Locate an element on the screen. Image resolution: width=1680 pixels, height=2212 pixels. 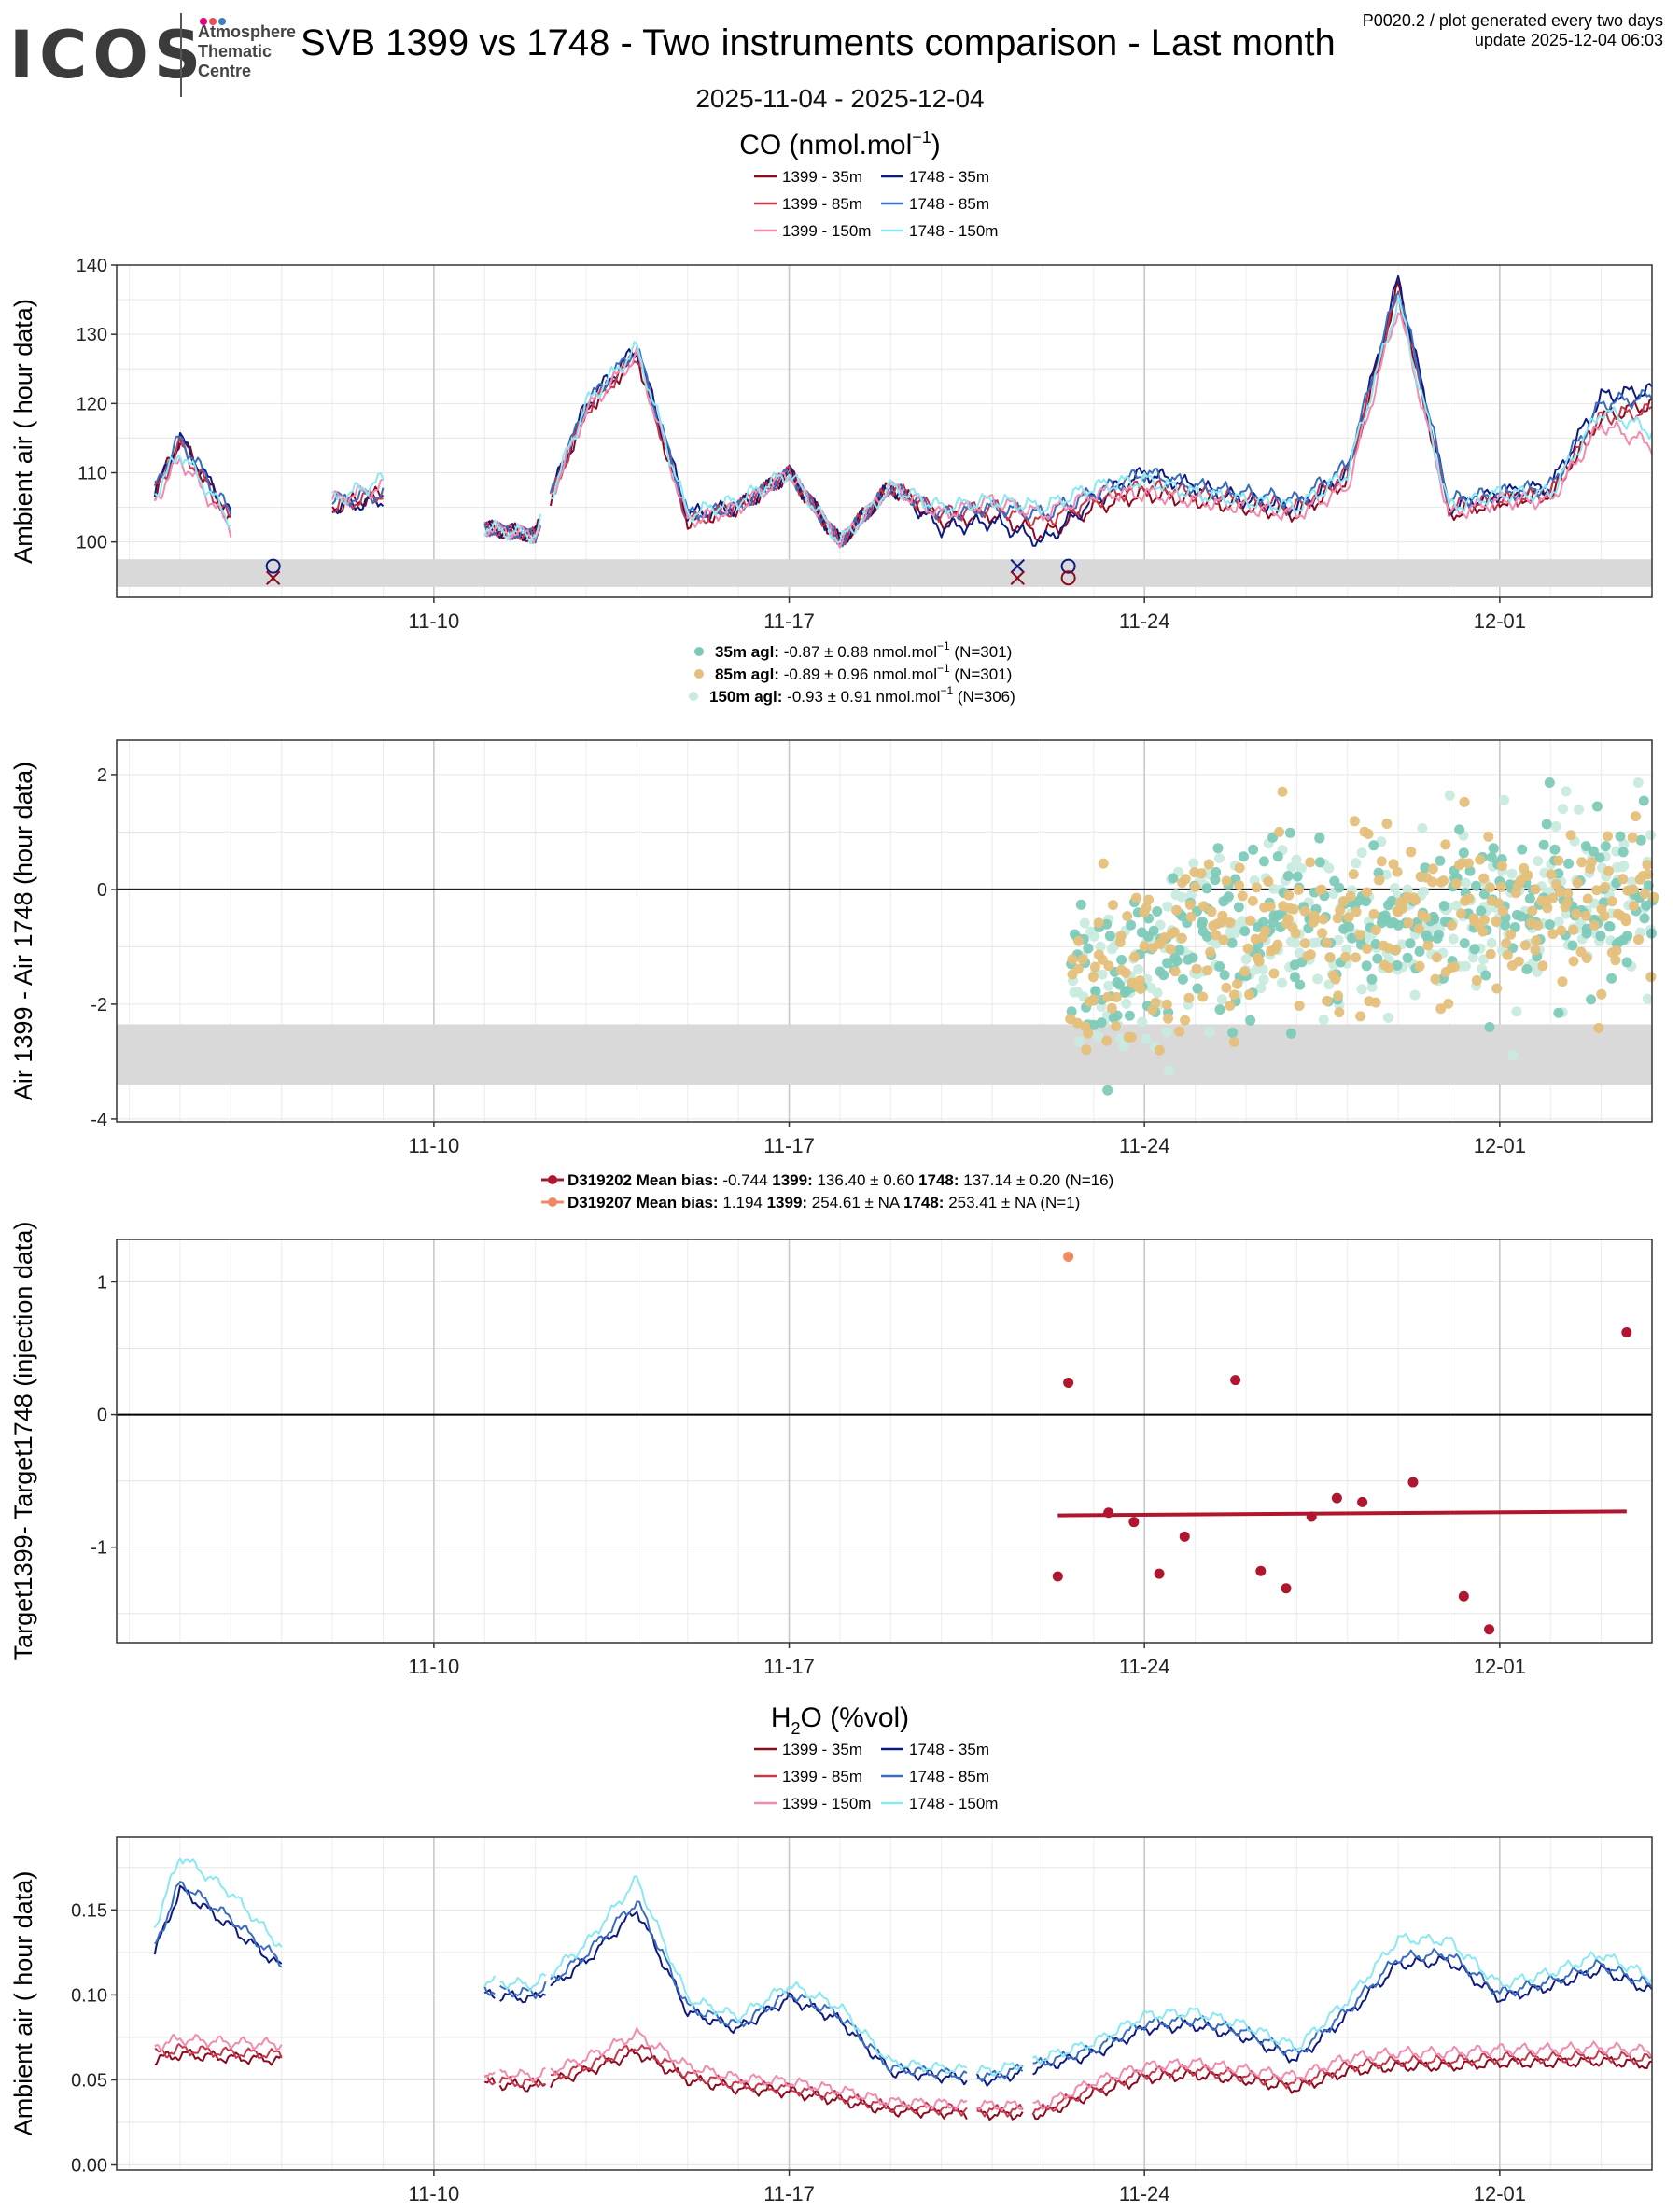
y-tick-label: 1 is located at coordinates (102, 1282).